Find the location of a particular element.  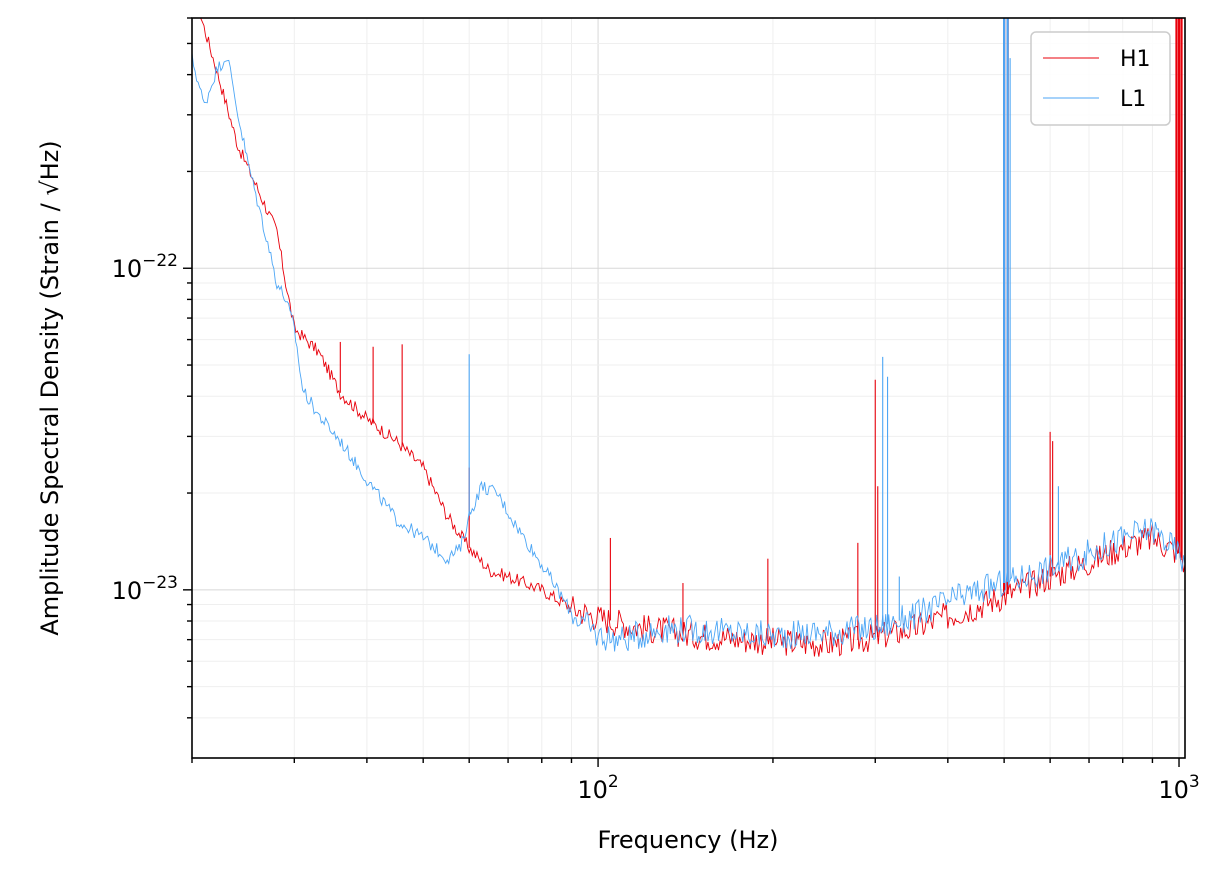

legend: H1 L1 is located at coordinates (1100, 78).